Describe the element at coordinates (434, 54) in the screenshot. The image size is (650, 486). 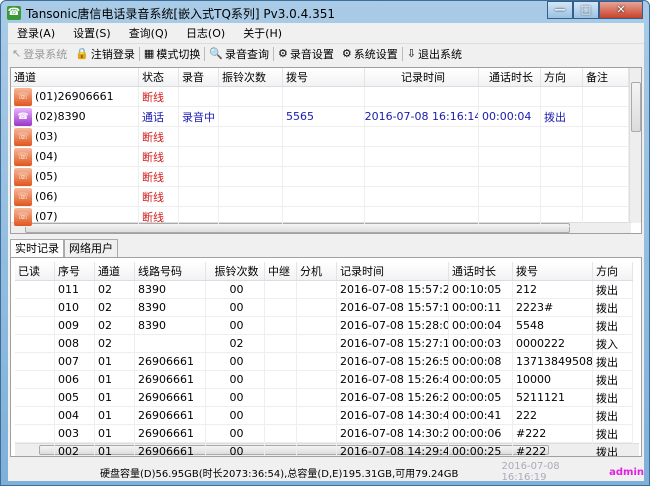
I see `toolbar-button: ⇩ 退出系统` at that location.